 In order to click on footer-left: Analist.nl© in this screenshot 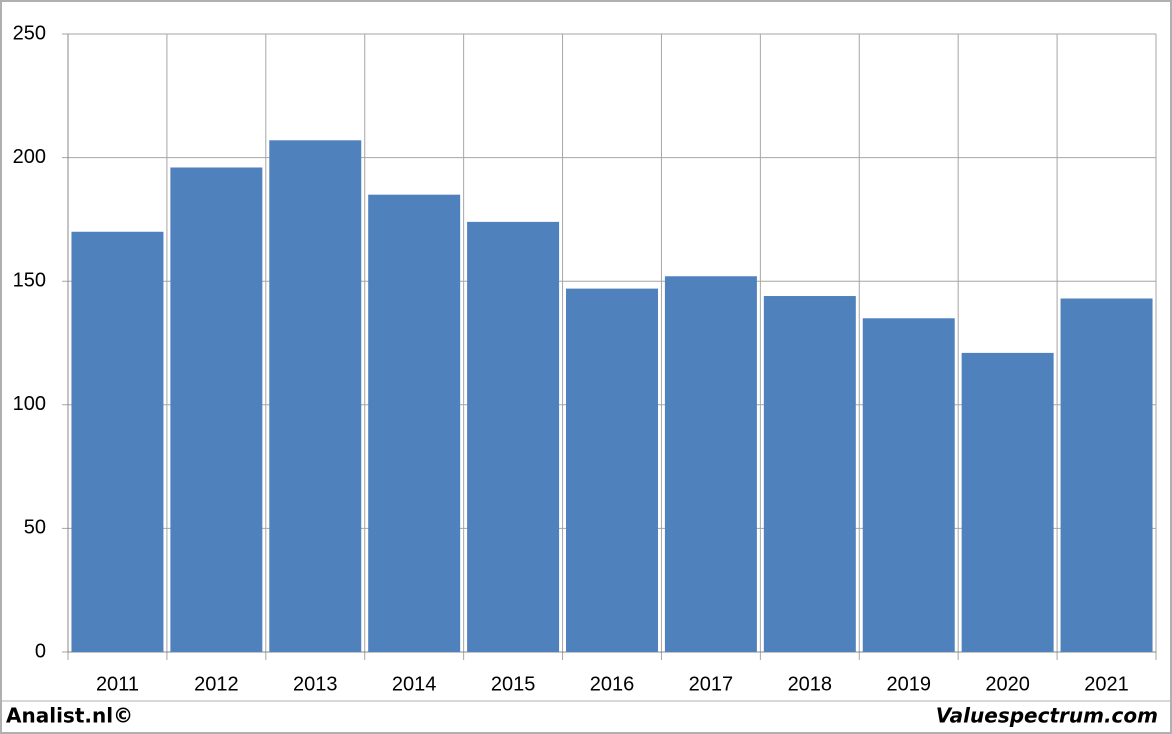, I will do `click(69, 716)`.